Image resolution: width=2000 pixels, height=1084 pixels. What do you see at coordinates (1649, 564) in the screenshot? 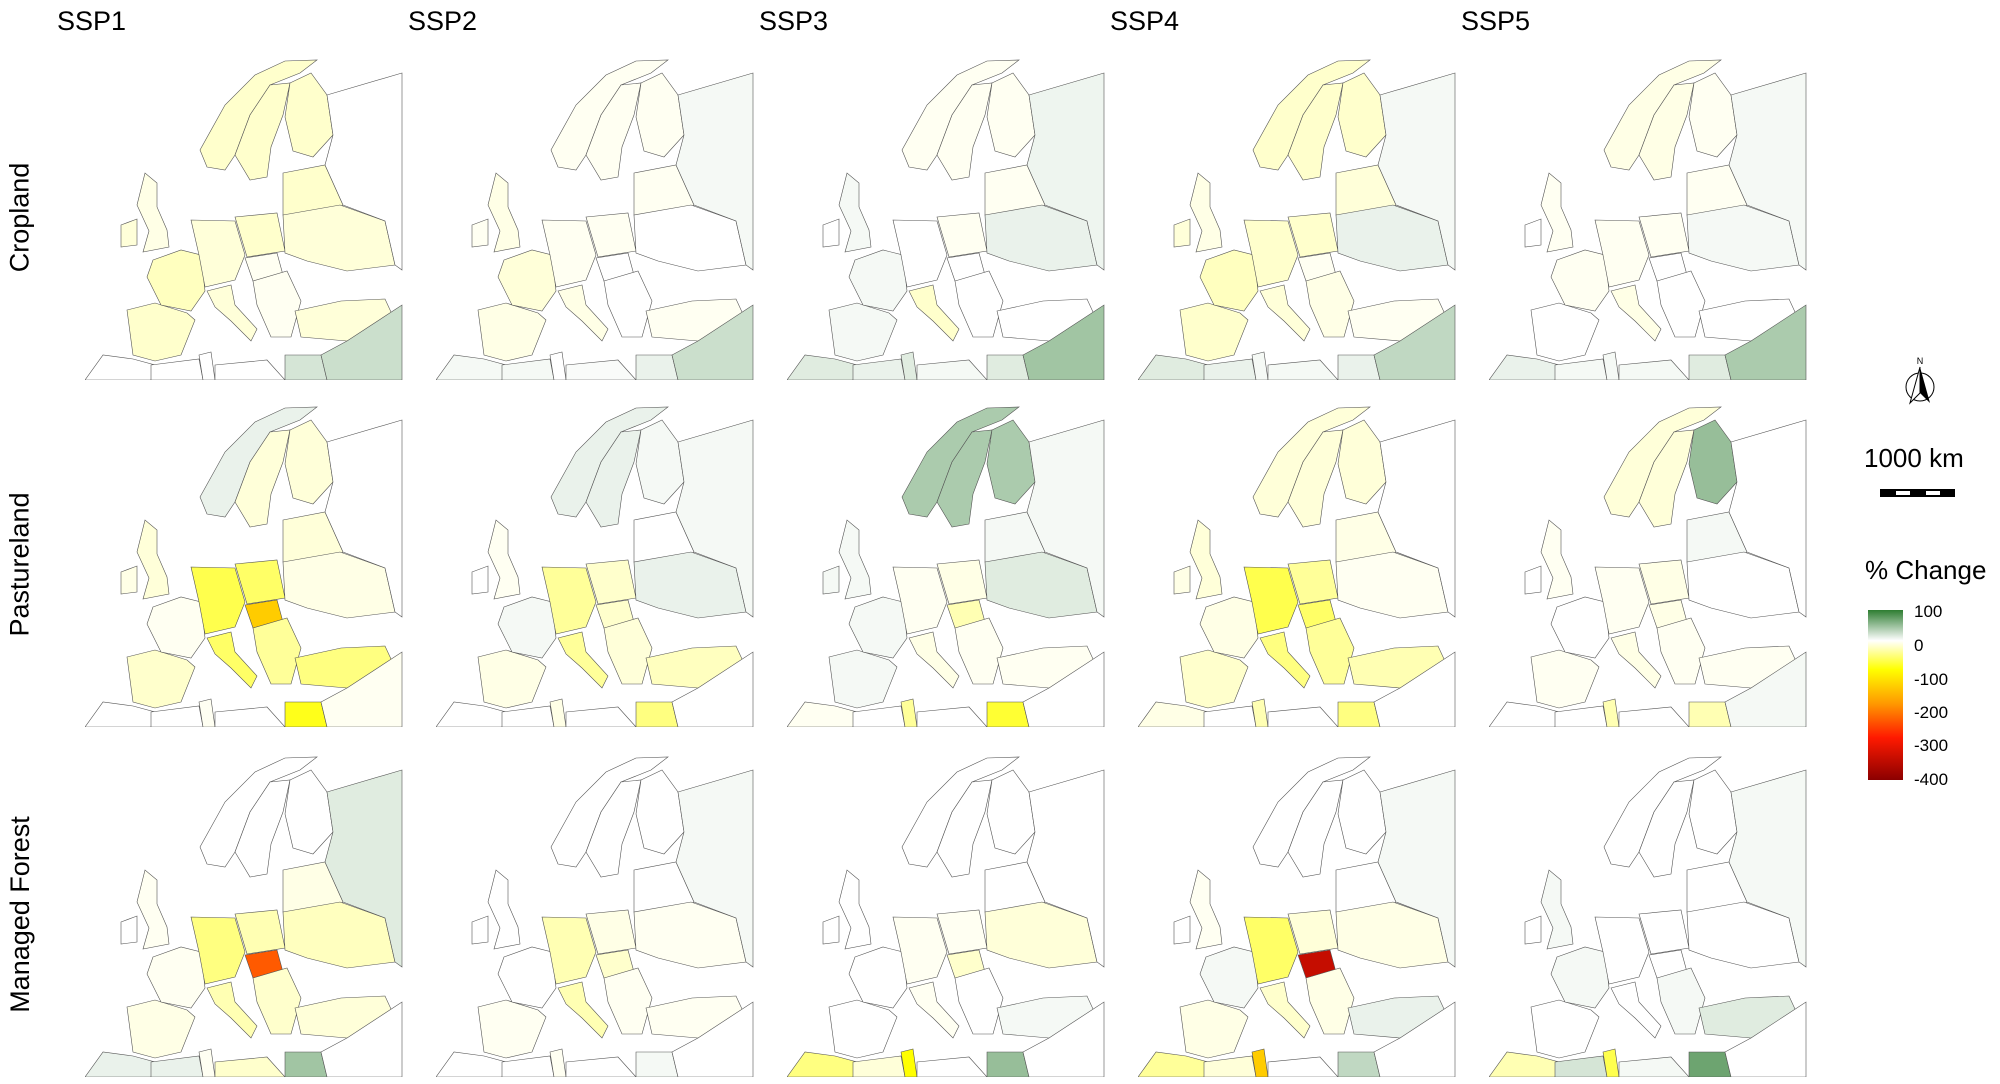
I see `map-panel-pastureland-ssp5` at bounding box center [1649, 564].